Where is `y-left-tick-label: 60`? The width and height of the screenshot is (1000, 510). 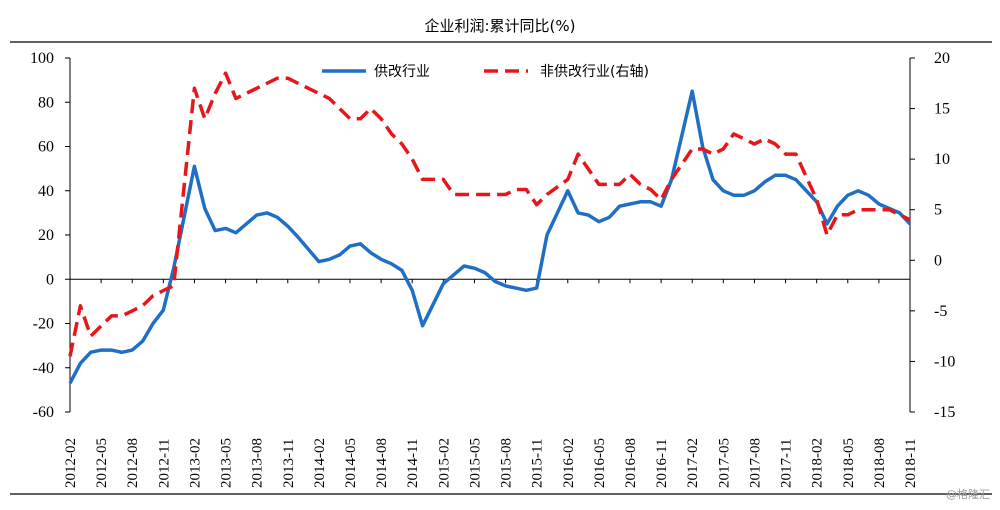 y-left-tick-label: 60 is located at coordinates (46, 147).